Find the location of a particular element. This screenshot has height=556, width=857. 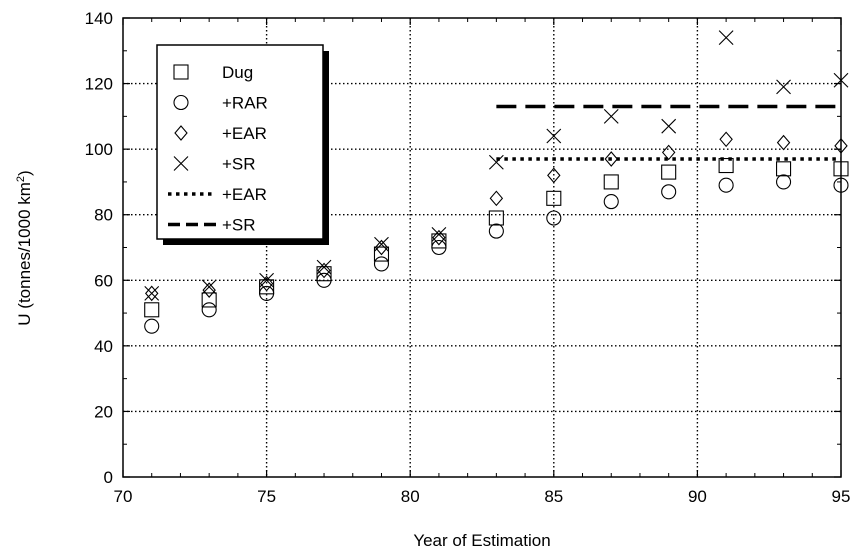

legend-marker-square is located at coordinates (181, 72).